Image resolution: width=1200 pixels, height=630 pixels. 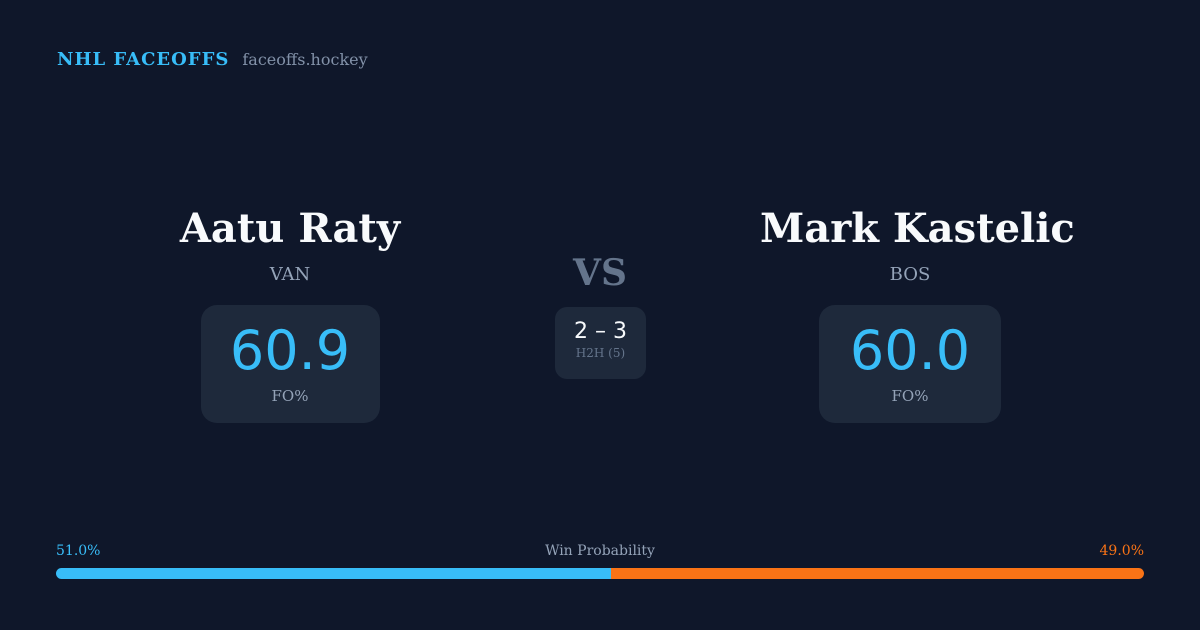 I want to click on h2h-score: 2 – 3, so click(x=600, y=331).